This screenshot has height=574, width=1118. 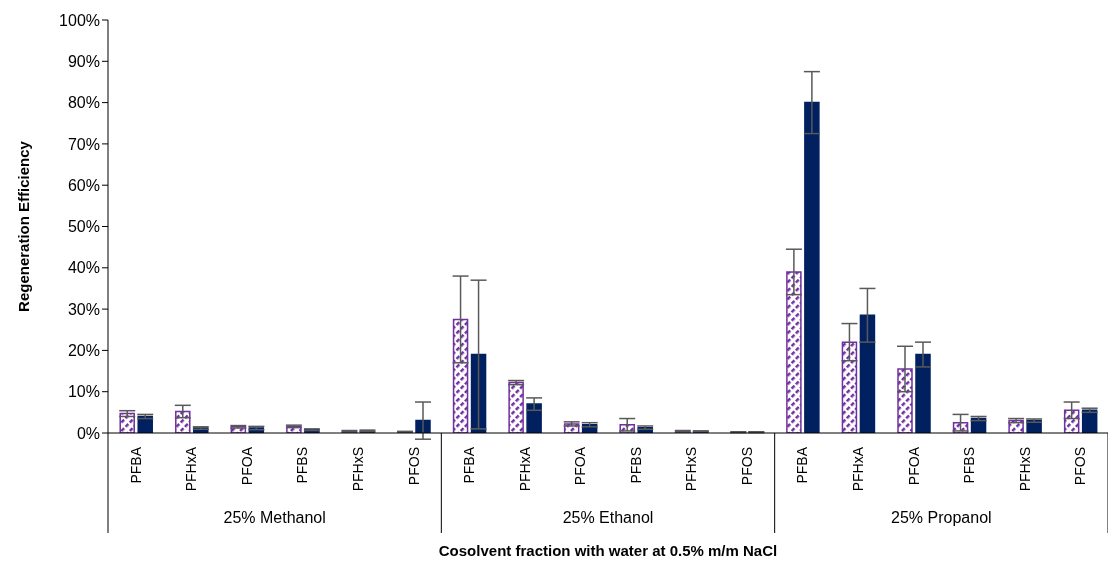 What do you see at coordinates (83, 309) in the screenshot?
I see `y-tick-label: 30%` at bounding box center [83, 309].